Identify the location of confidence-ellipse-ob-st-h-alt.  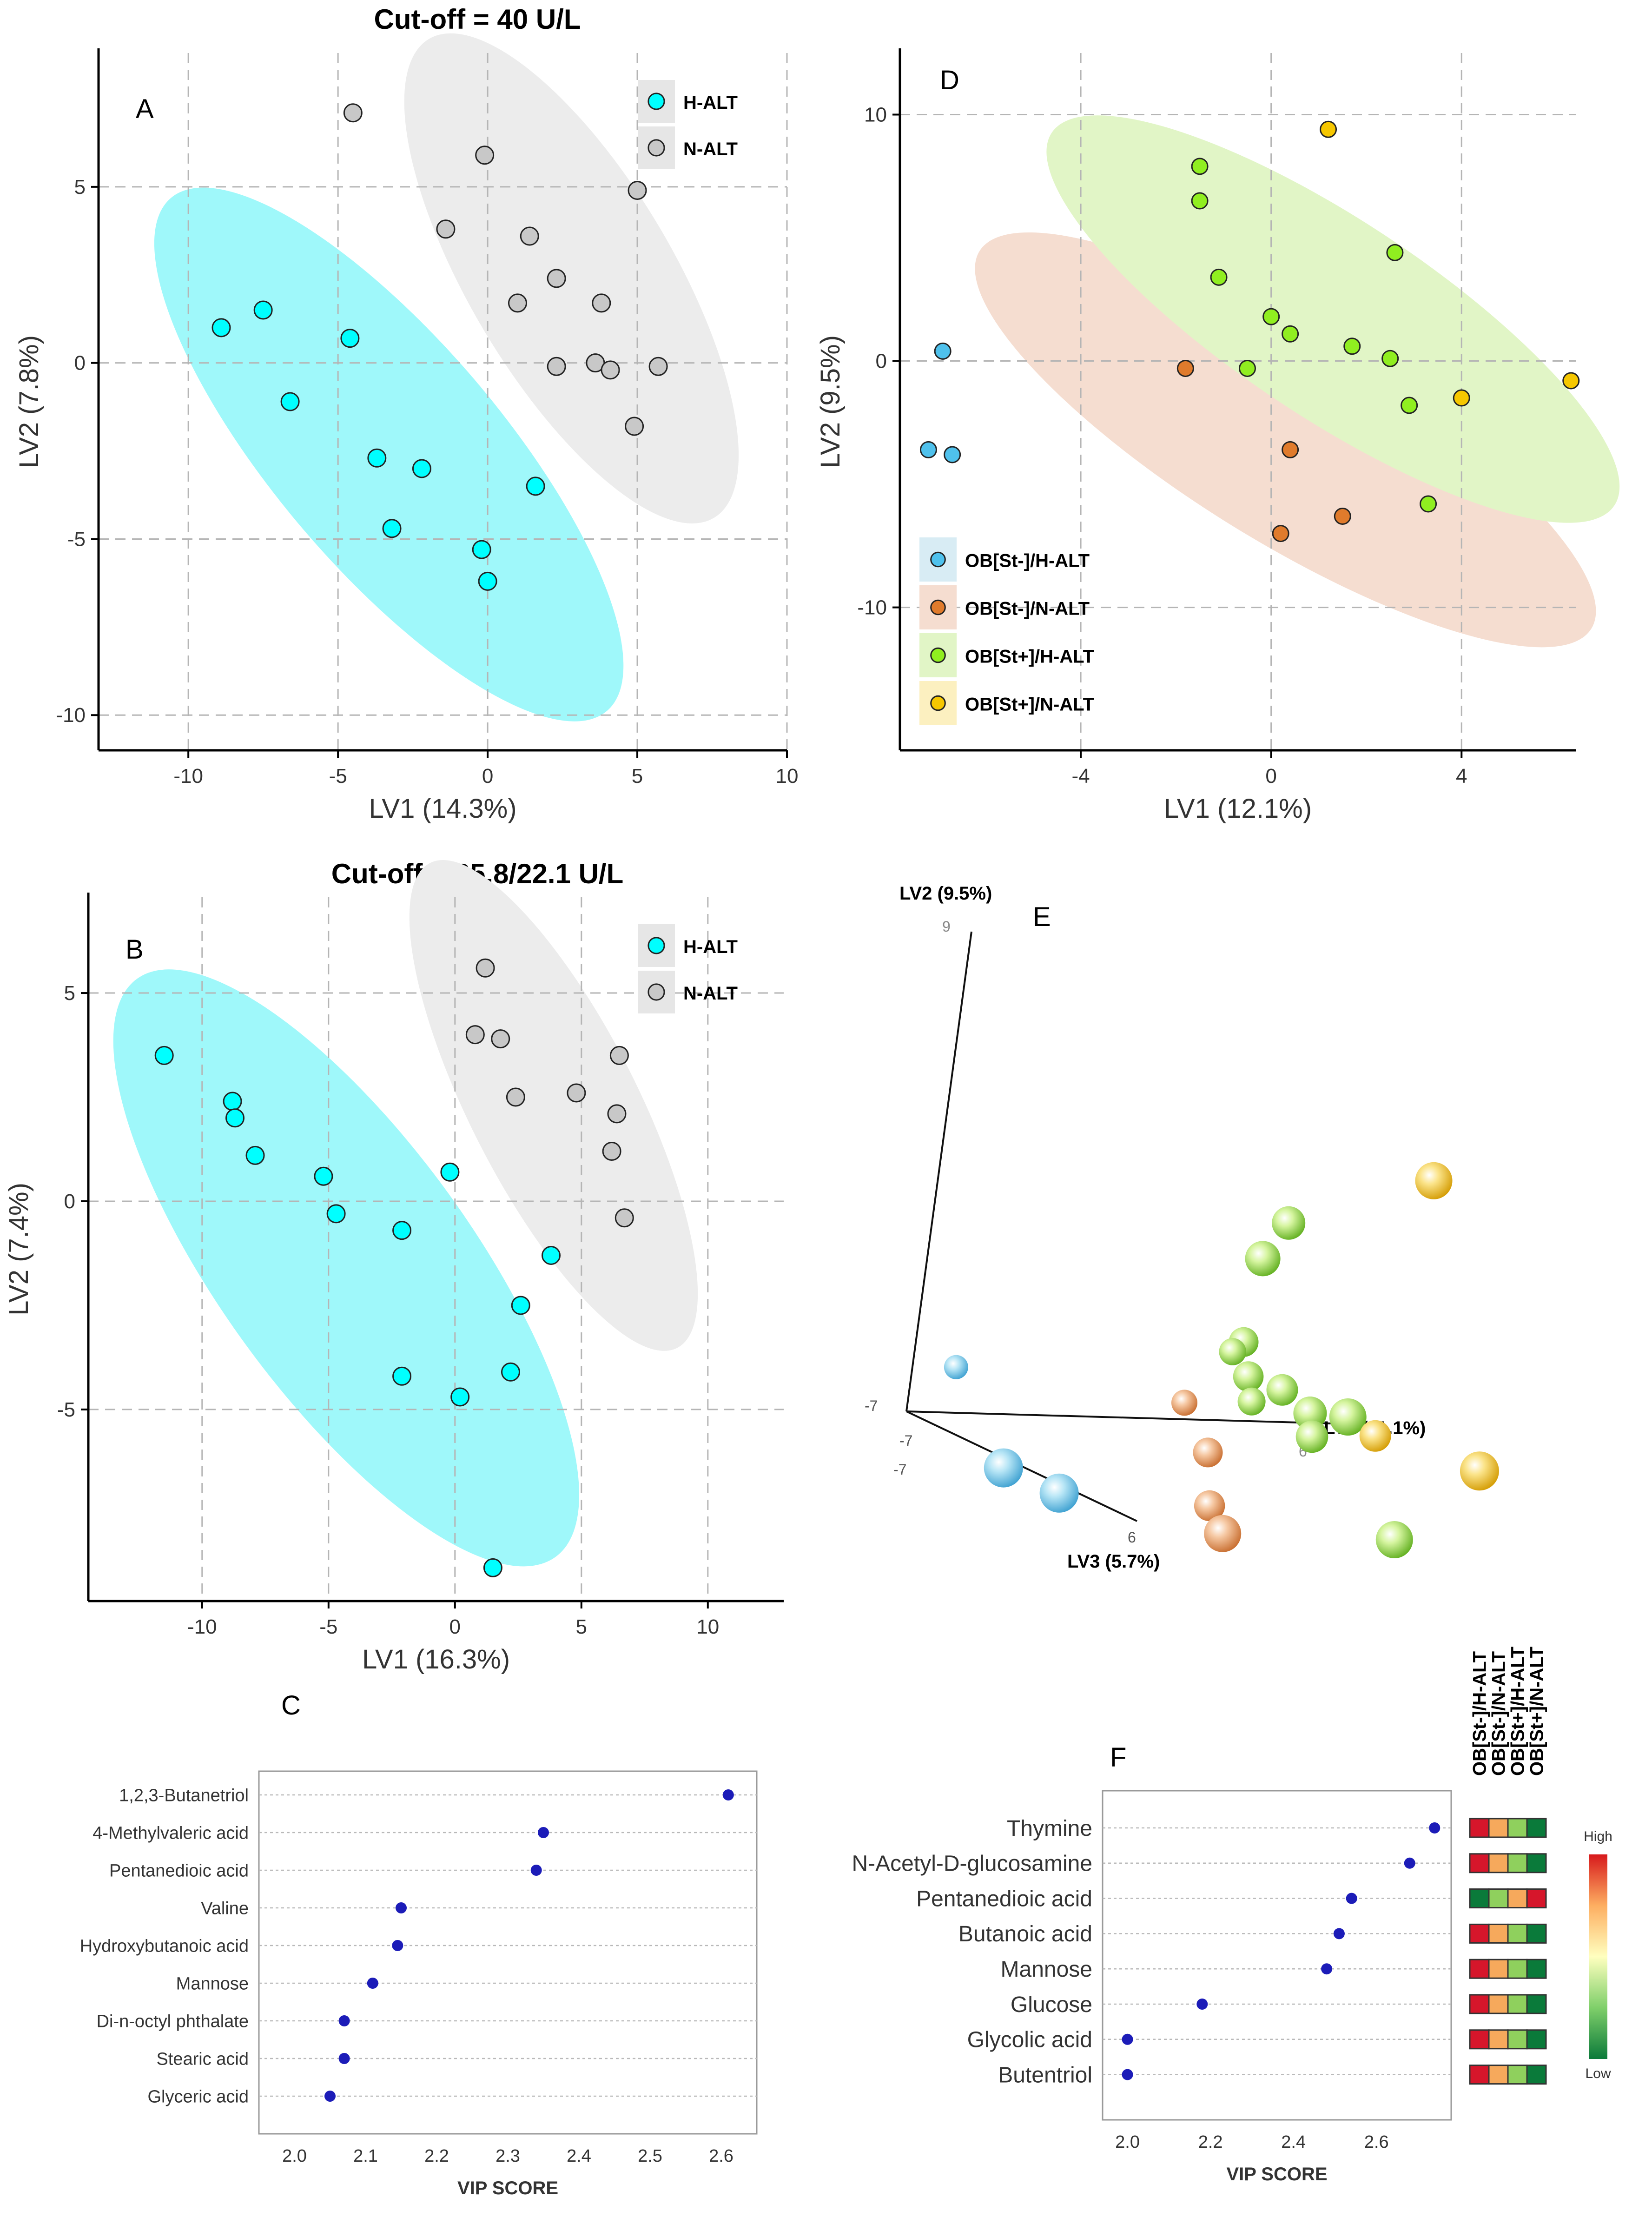
(1333, 319).